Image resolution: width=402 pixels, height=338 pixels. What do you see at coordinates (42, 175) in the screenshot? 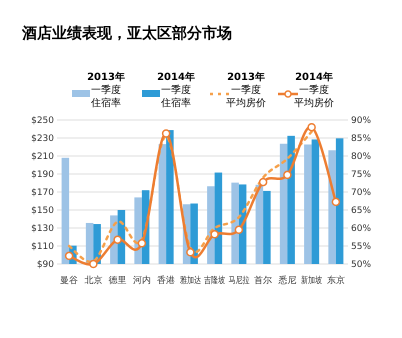
I see `y-tick-label: $190` at bounding box center [42, 175].